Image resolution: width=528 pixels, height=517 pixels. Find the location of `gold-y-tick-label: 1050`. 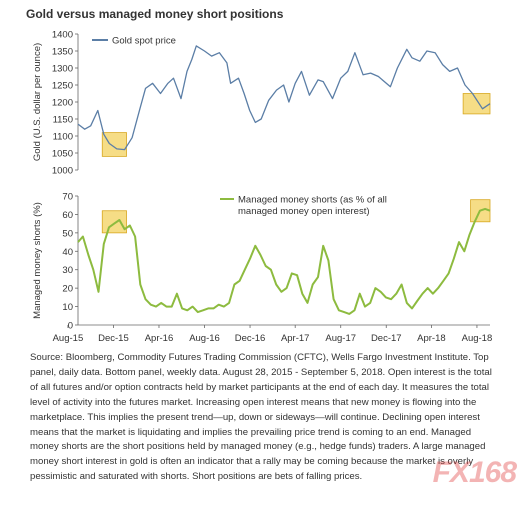

gold-y-tick-label: 1050 is located at coordinates (62, 154).